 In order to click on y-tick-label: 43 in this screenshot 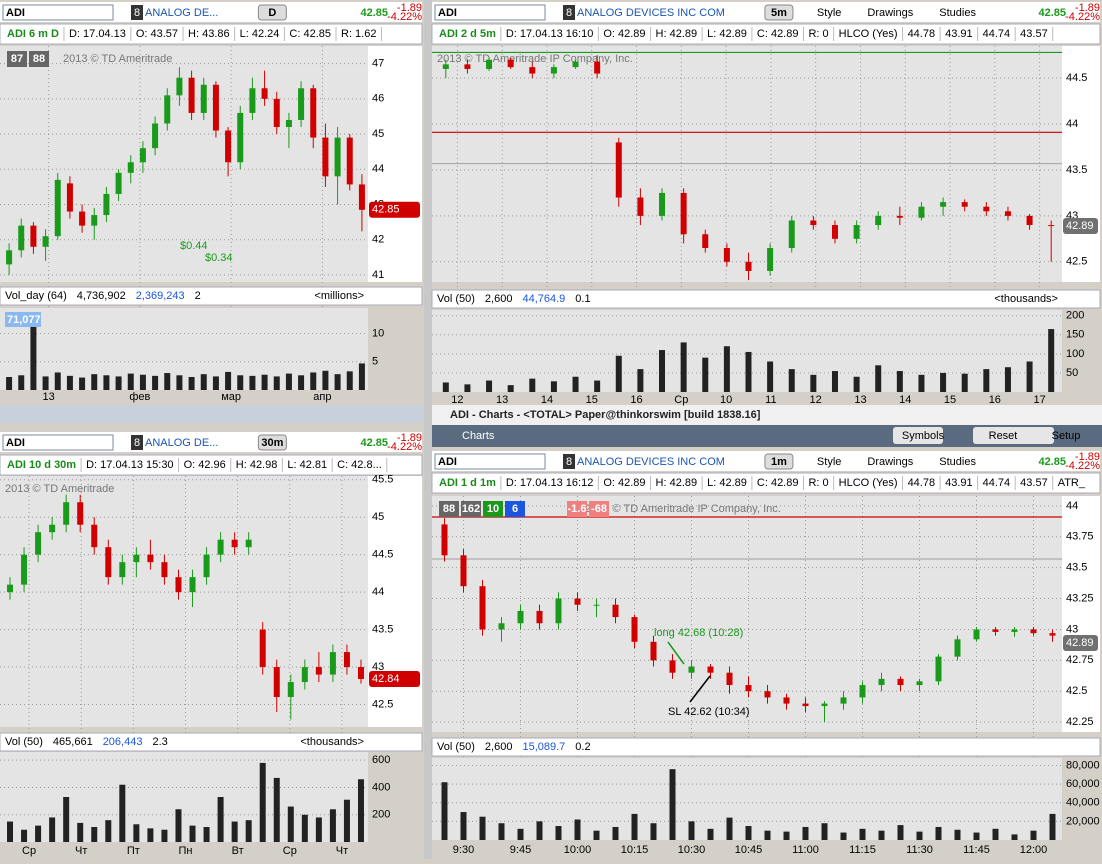, I will do `click(378, 667)`.